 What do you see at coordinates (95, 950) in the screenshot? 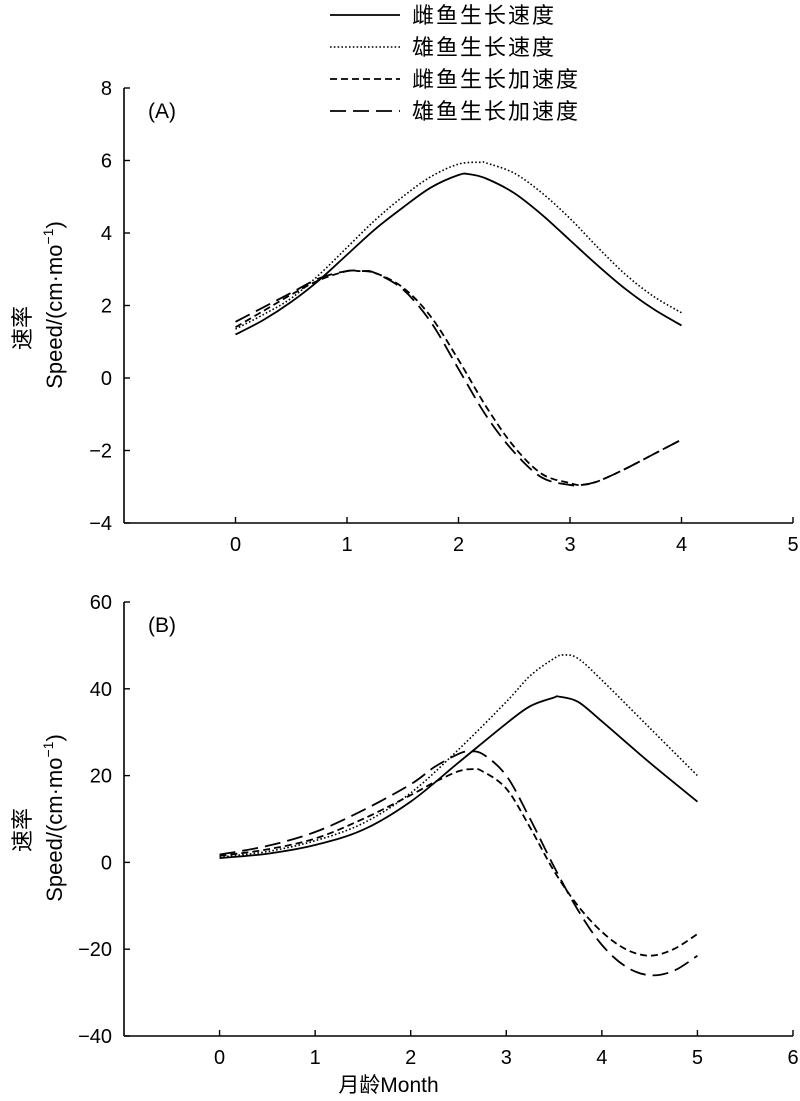
I see `y-tick-label: −20` at bounding box center [95, 950].